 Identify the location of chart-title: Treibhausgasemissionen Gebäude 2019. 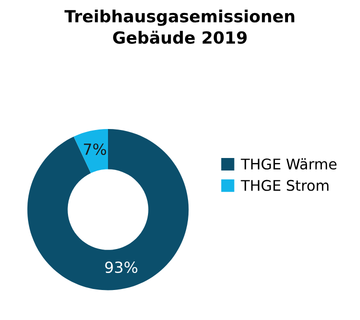
(179, 27).